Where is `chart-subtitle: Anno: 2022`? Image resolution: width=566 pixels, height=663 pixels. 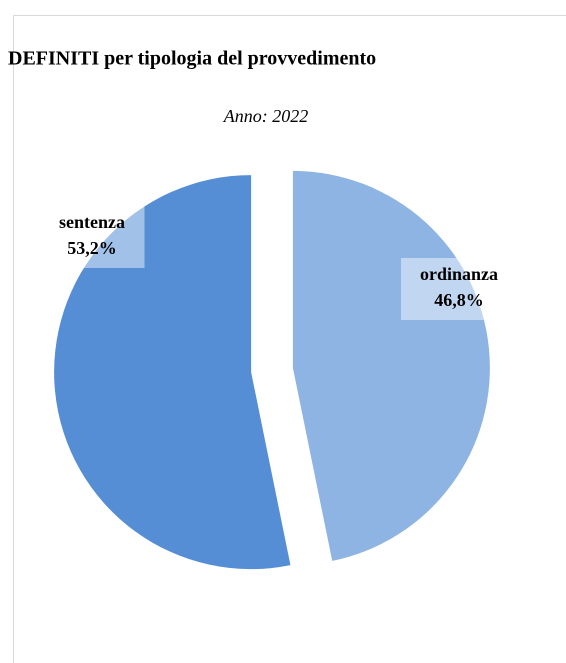
chart-subtitle: Anno: 2022 is located at coordinates (266, 116).